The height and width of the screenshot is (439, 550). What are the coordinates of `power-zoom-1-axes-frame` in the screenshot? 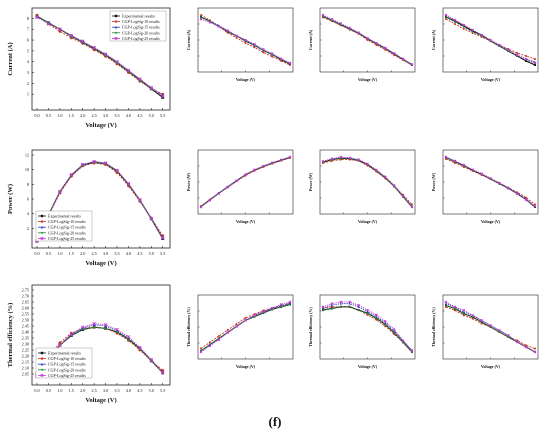 It's located at (245, 182).